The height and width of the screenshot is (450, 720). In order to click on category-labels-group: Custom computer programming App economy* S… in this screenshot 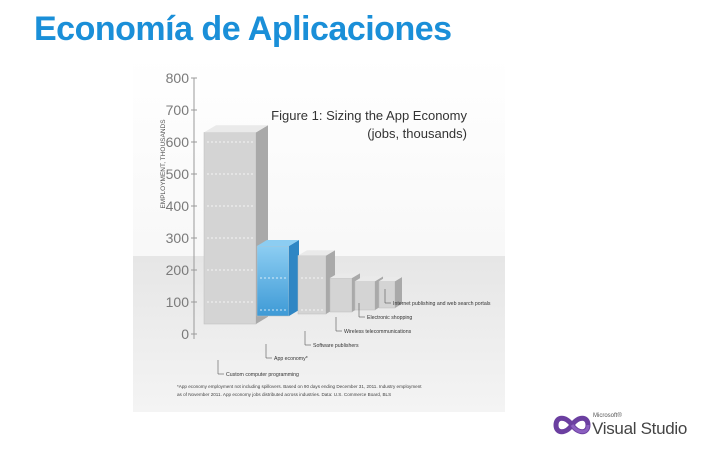, I will do `click(354, 333)`.